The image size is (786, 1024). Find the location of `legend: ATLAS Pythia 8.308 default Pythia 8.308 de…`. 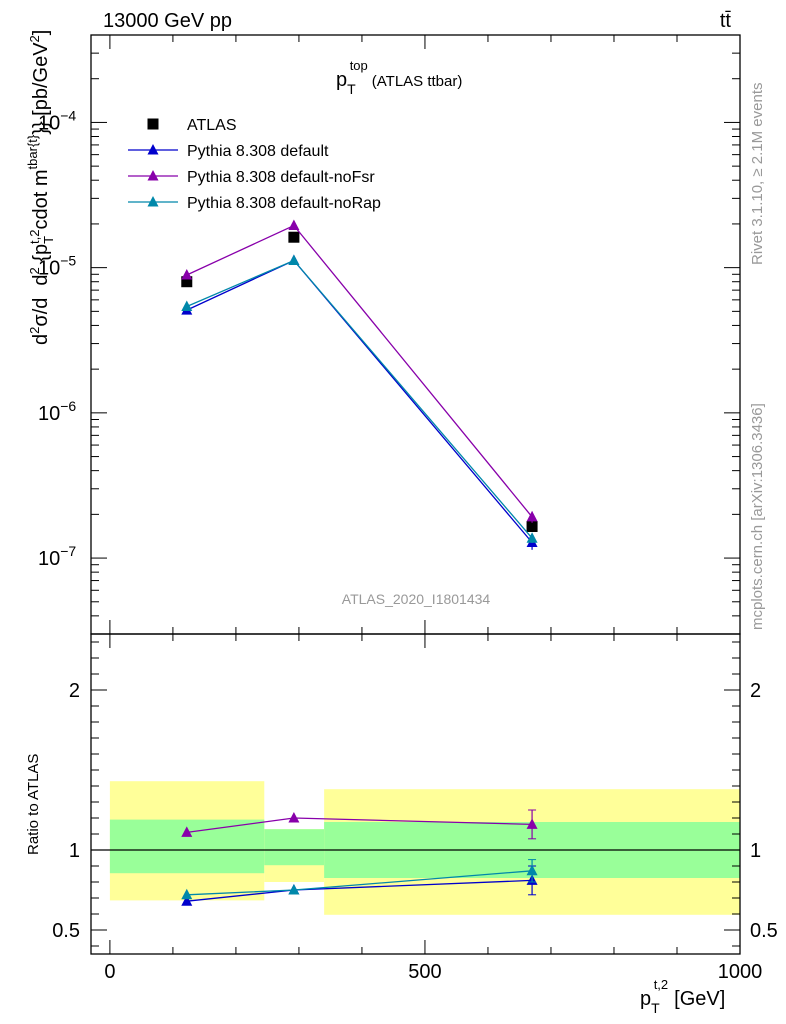

legend: ATLAS Pythia 8.308 default Pythia 8.308 de… is located at coordinates (254, 164).